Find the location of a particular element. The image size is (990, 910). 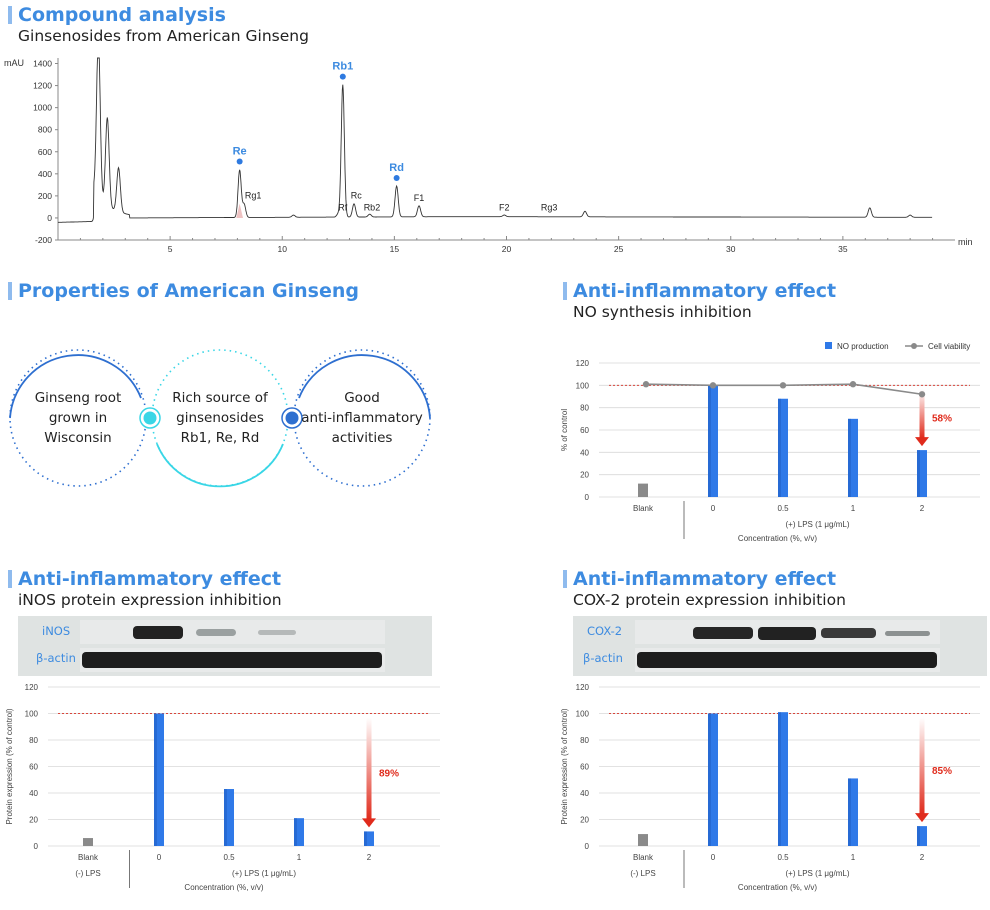

x-tick-label: 25 is located at coordinates (619, 249).